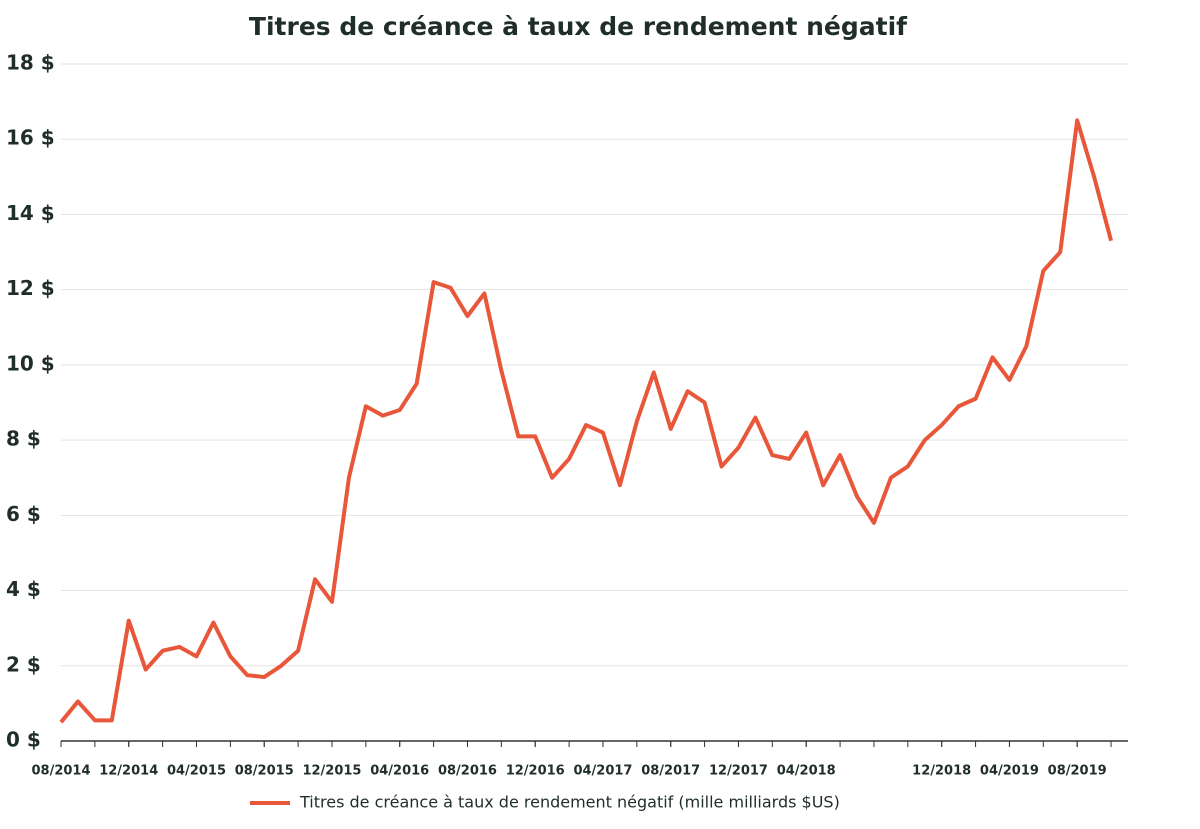  What do you see at coordinates (738, 771) in the screenshot?
I see `x-tick-label: 12/2017` at bounding box center [738, 771].